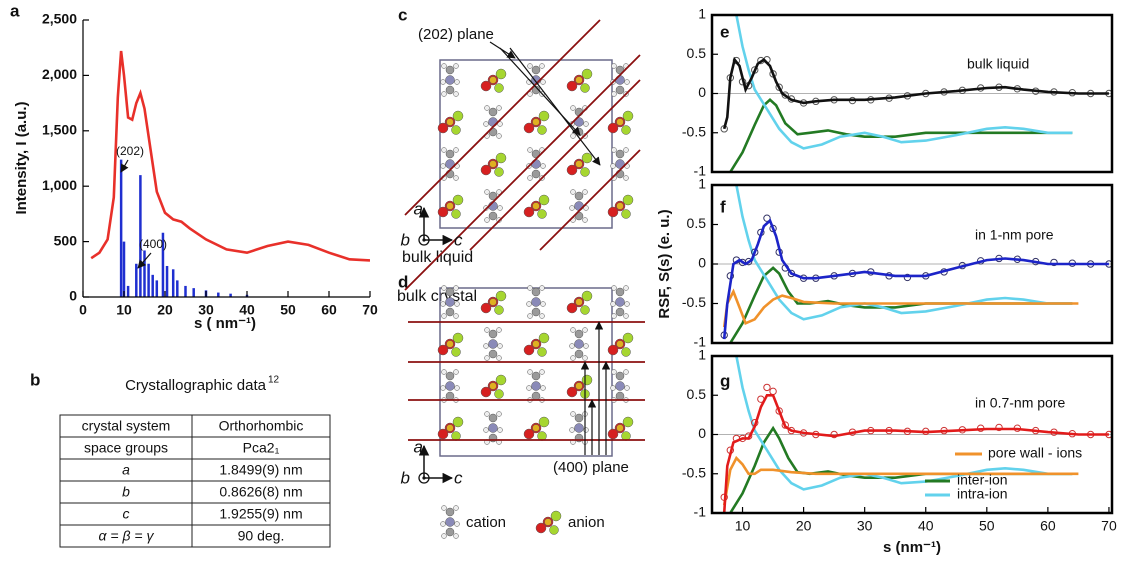  Describe the element at coordinates (66, 240) in the screenshot. I see `y-tick-label: 500` at that location.